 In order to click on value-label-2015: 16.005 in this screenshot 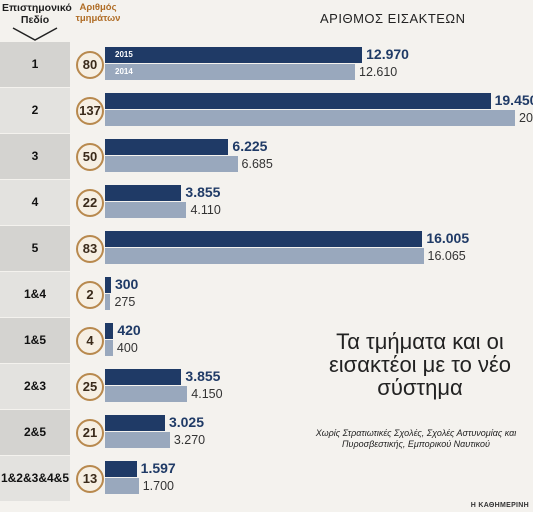, I will do `click(448, 238)`.